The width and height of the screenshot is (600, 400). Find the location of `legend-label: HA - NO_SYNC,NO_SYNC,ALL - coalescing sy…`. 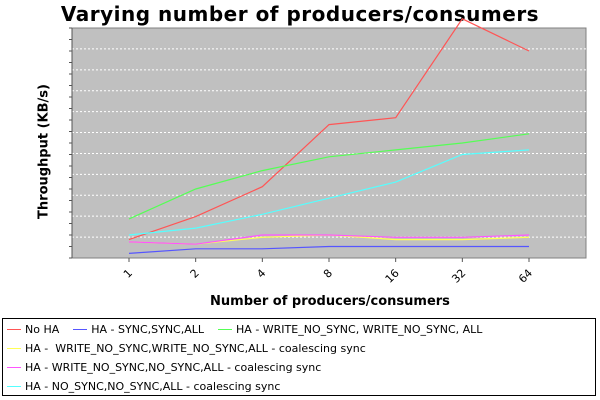

legend-label: HA - NO_SYNC,NO_SYNC,ALL - coalescing sy… is located at coordinates (153, 386).